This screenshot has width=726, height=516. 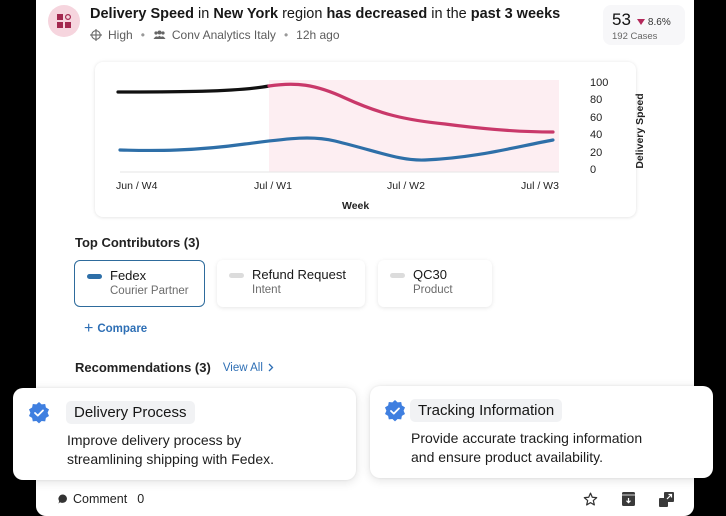 I want to click on star-icon, so click(x=590, y=499).